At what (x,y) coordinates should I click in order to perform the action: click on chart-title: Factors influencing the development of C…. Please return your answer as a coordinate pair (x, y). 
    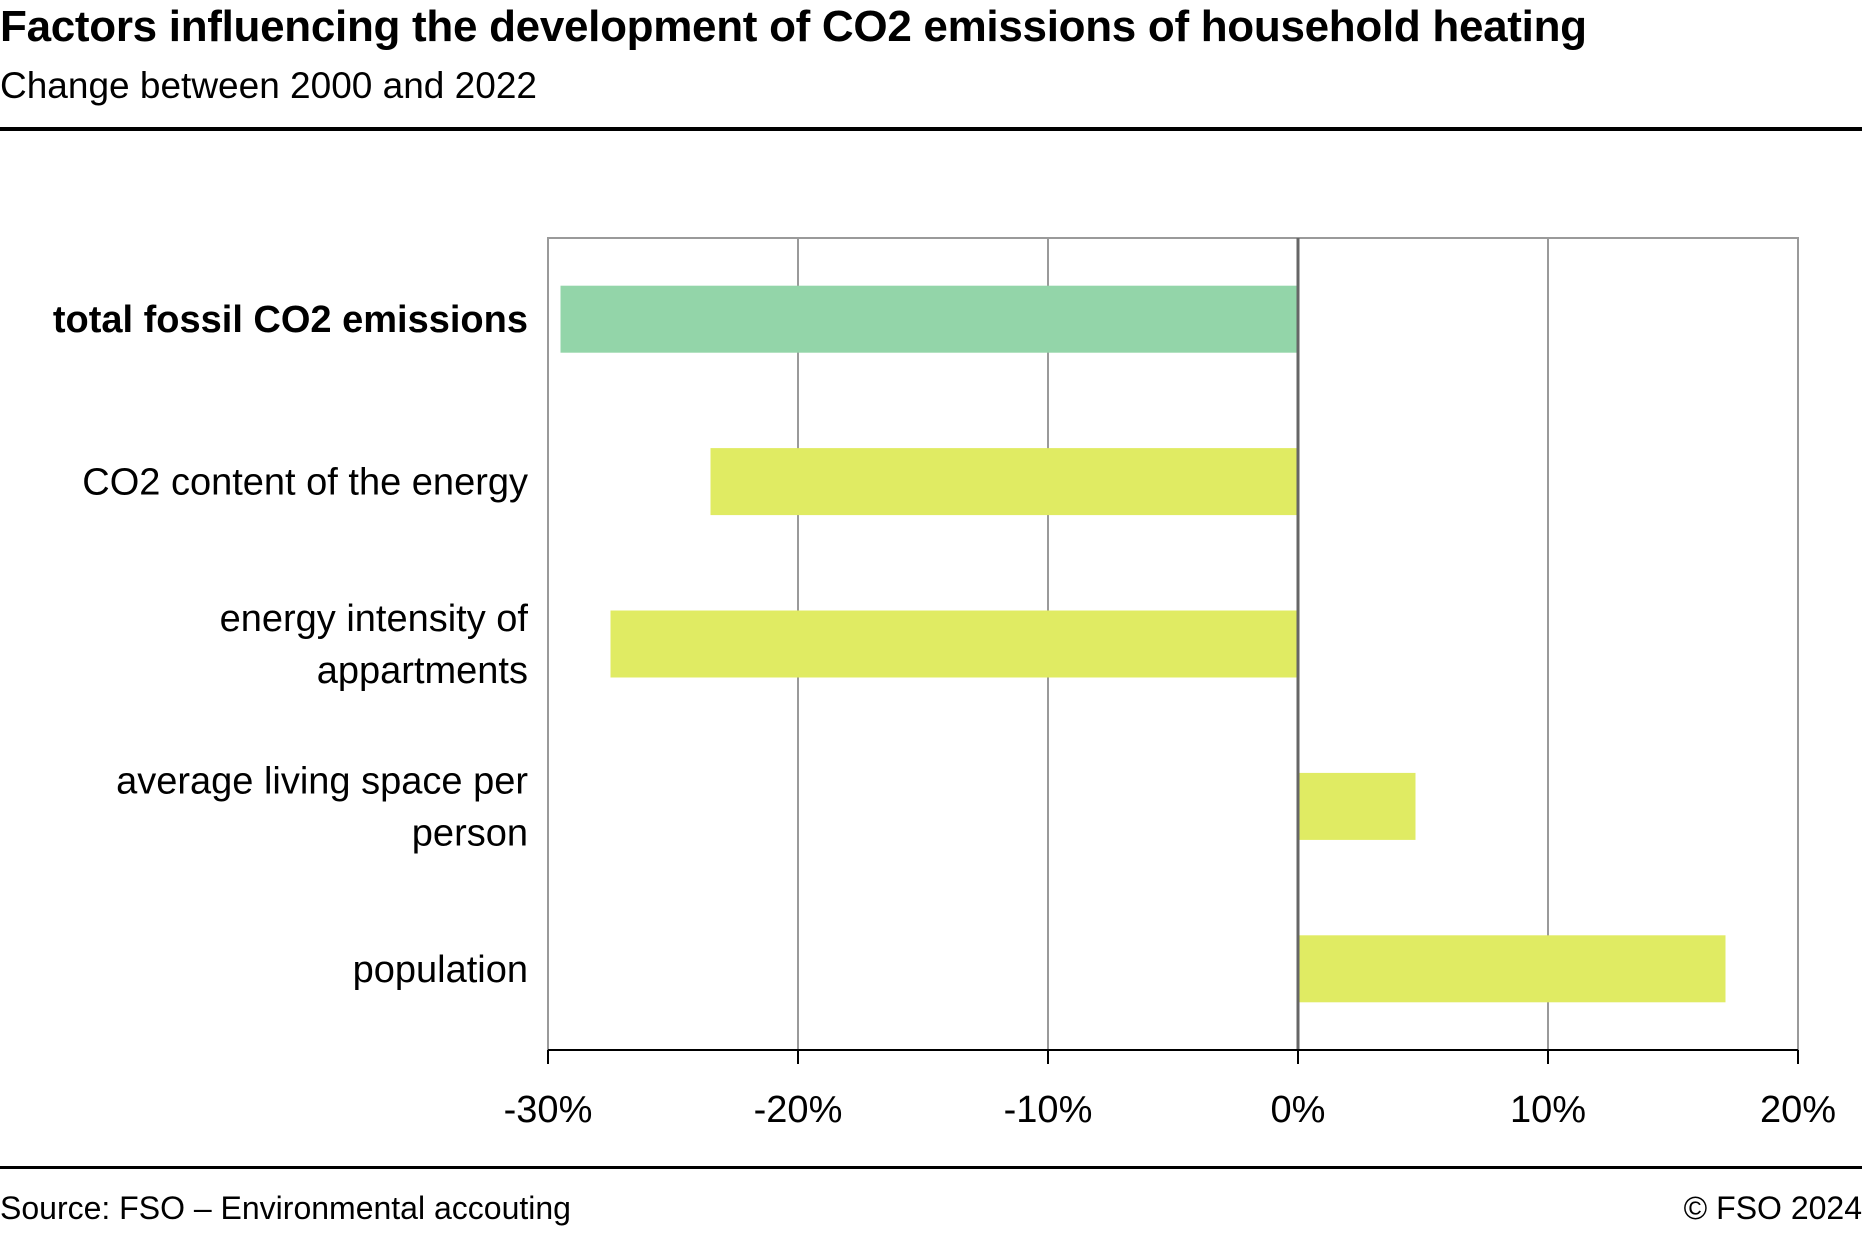
    Looking at the image, I should click on (793, 26).